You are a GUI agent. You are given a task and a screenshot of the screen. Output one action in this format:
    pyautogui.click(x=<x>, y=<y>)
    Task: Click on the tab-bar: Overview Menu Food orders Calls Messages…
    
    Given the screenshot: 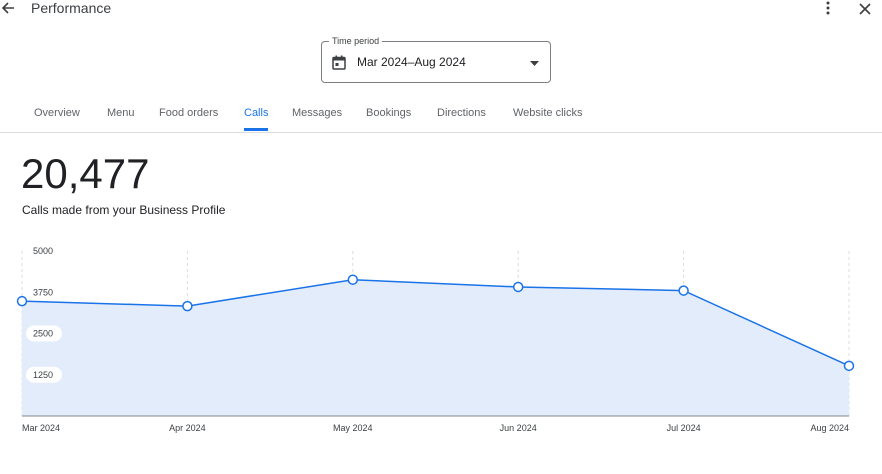 What is the action you would take?
    pyautogui.click(x=441, y=115)
    